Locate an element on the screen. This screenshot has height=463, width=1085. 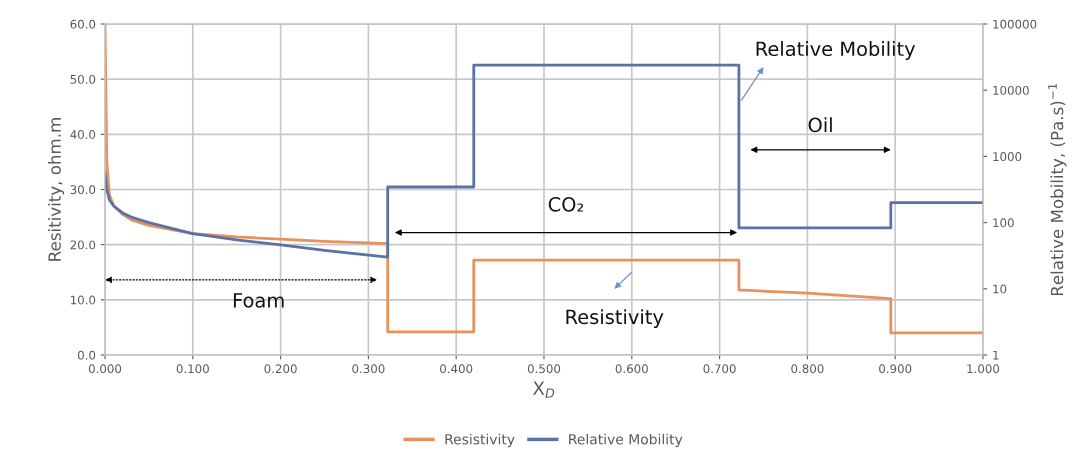
y-tick-label: 0.0 is located at coordinates (86, 355).